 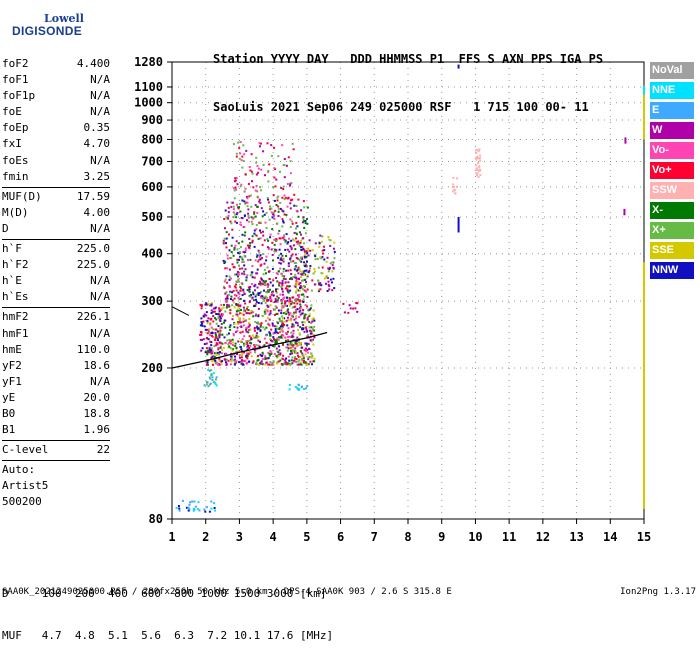 What do you see at coordinates (22, 196) in the screenshot?
I see `param-label: MUF(D)` at bounding box center [22, 196].